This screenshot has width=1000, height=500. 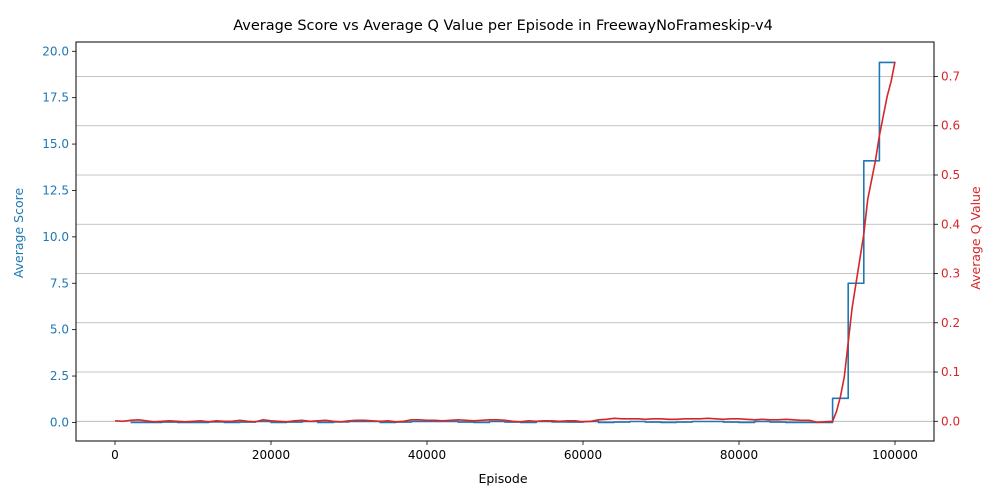 What do you see at coordinates (55, 237) in the screenshot?
I see `left-y-tick-label: 10.0` at bounding box center [55, 237].